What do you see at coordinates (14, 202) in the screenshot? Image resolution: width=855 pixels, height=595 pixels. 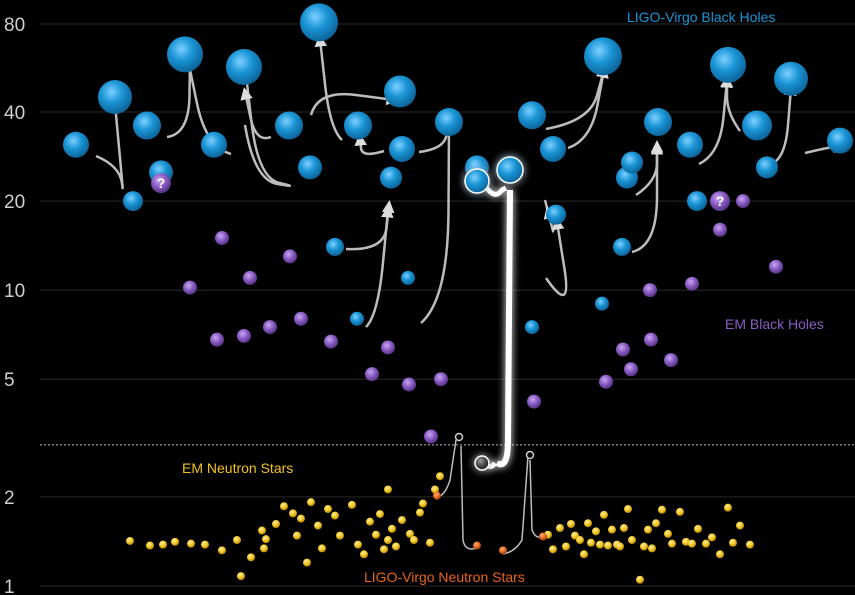 I see `y-tick-label: 20` at bounding box center [14, 202].